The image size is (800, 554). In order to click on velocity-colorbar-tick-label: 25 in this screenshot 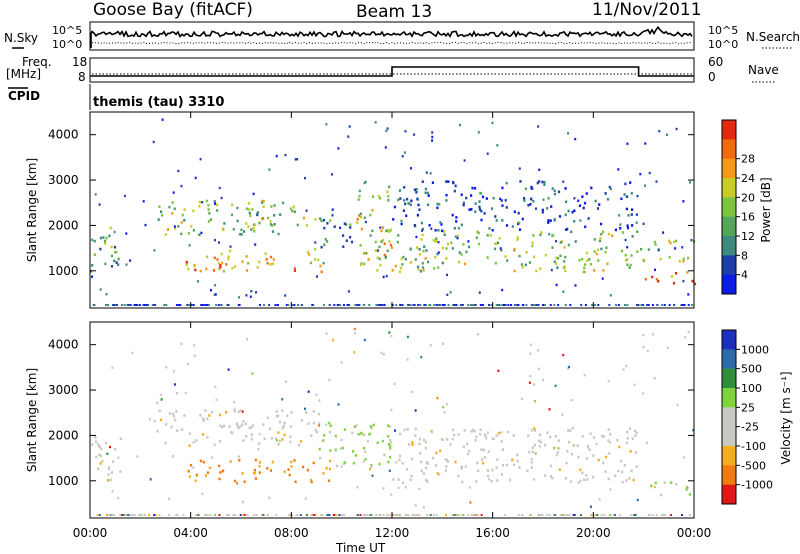, I will do `click(748, 407)`.